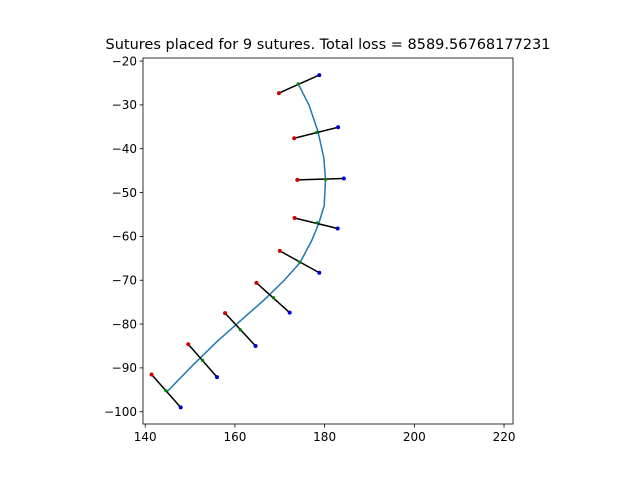 The width and height of the screenshot is (640, 480). Describe the element at coordinates (124, 105) in the screenshot. I see `y-tick-label: −30` at that location.